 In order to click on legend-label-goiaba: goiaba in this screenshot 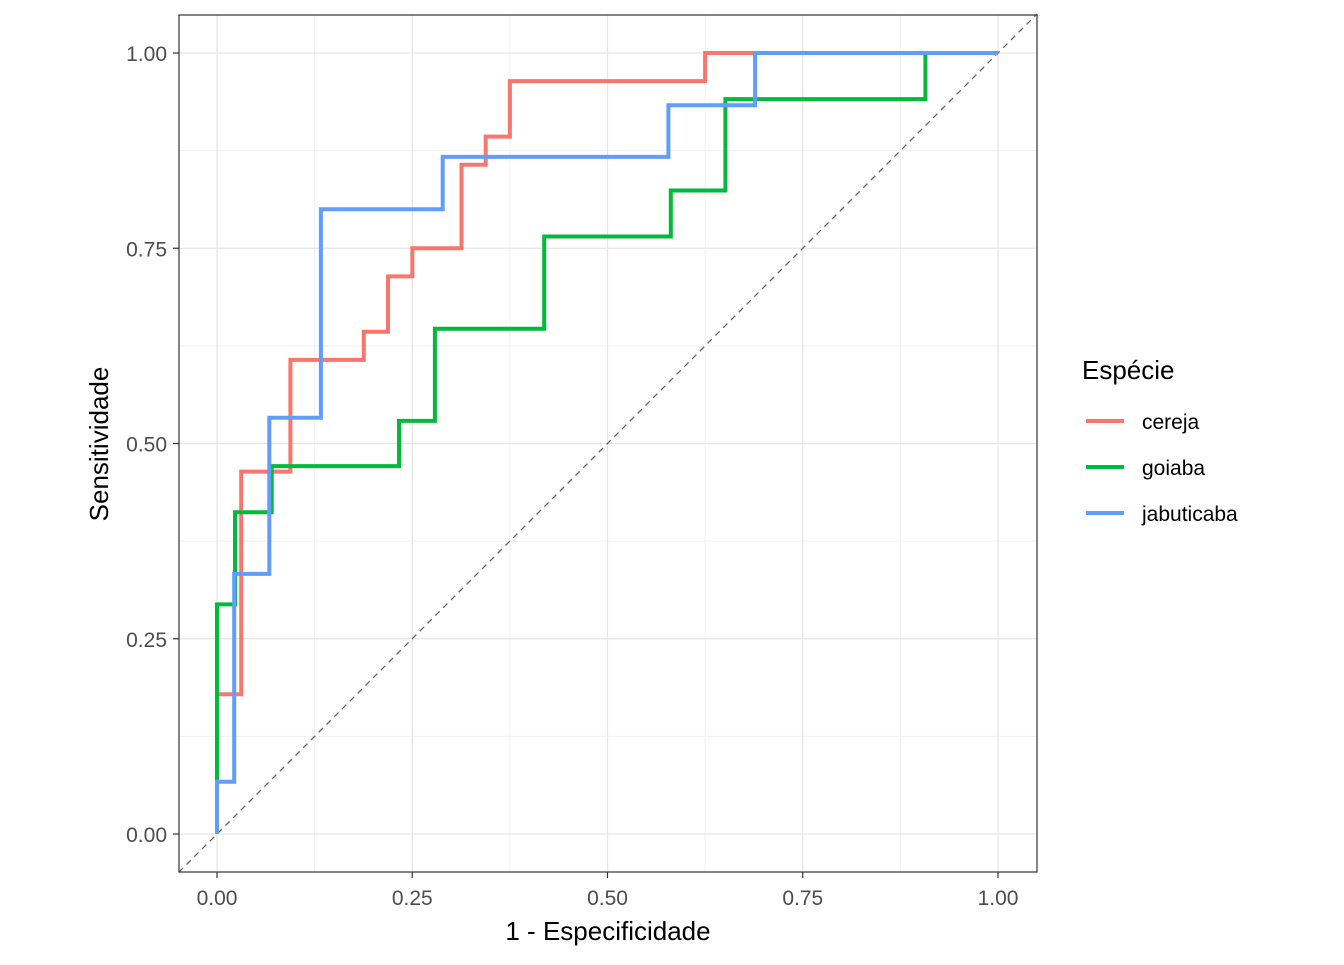, I will do `click(1173, 468)`.